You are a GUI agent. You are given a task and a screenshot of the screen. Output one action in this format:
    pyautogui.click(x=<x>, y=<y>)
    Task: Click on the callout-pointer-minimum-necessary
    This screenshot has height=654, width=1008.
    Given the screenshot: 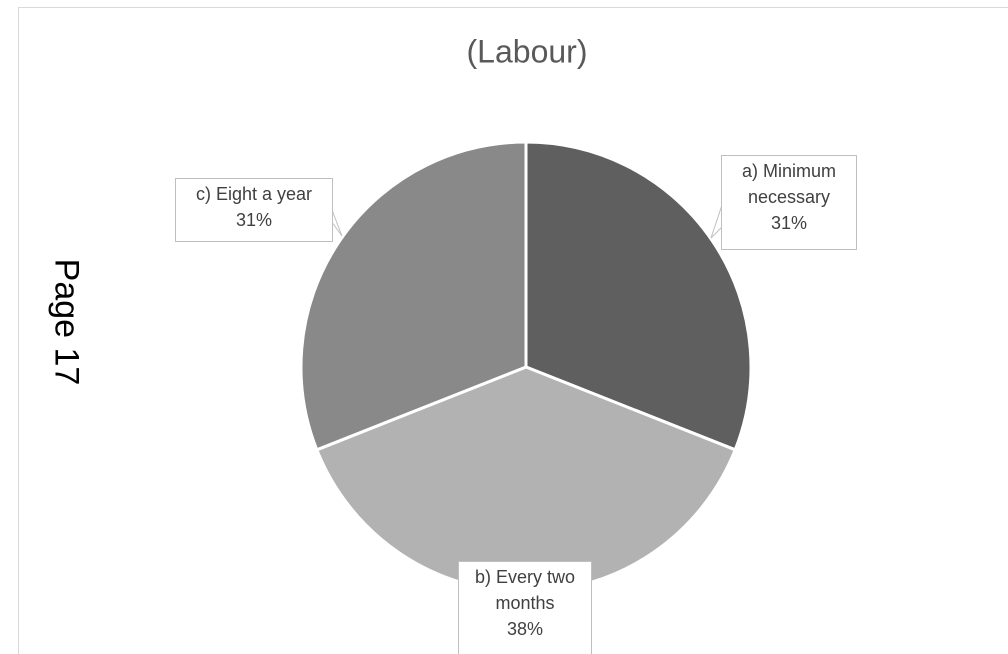 What is the action you would take?
    pyautogui.click(x=716, y=221)
    